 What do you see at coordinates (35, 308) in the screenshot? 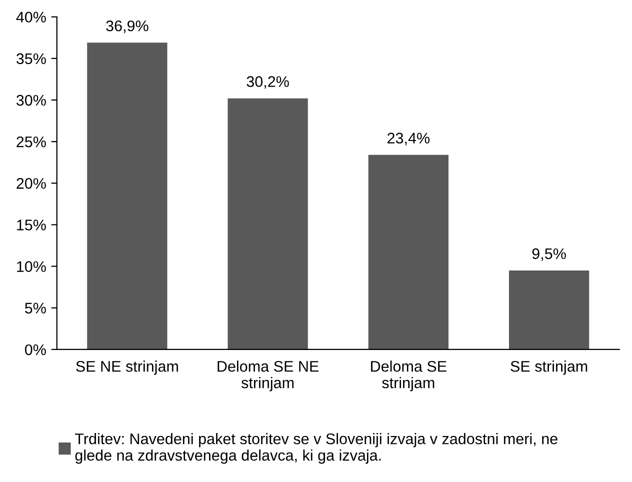
I see `y-tick-label: 5%` at bounding box center [35, 308].